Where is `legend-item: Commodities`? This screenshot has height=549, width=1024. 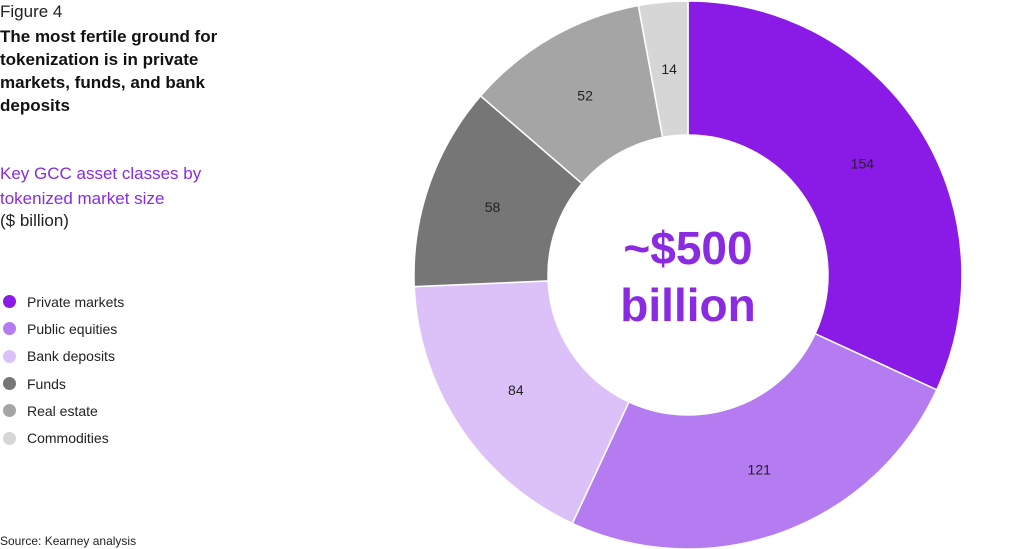
legend-item: Commodities is located at coordinates (63, 437).